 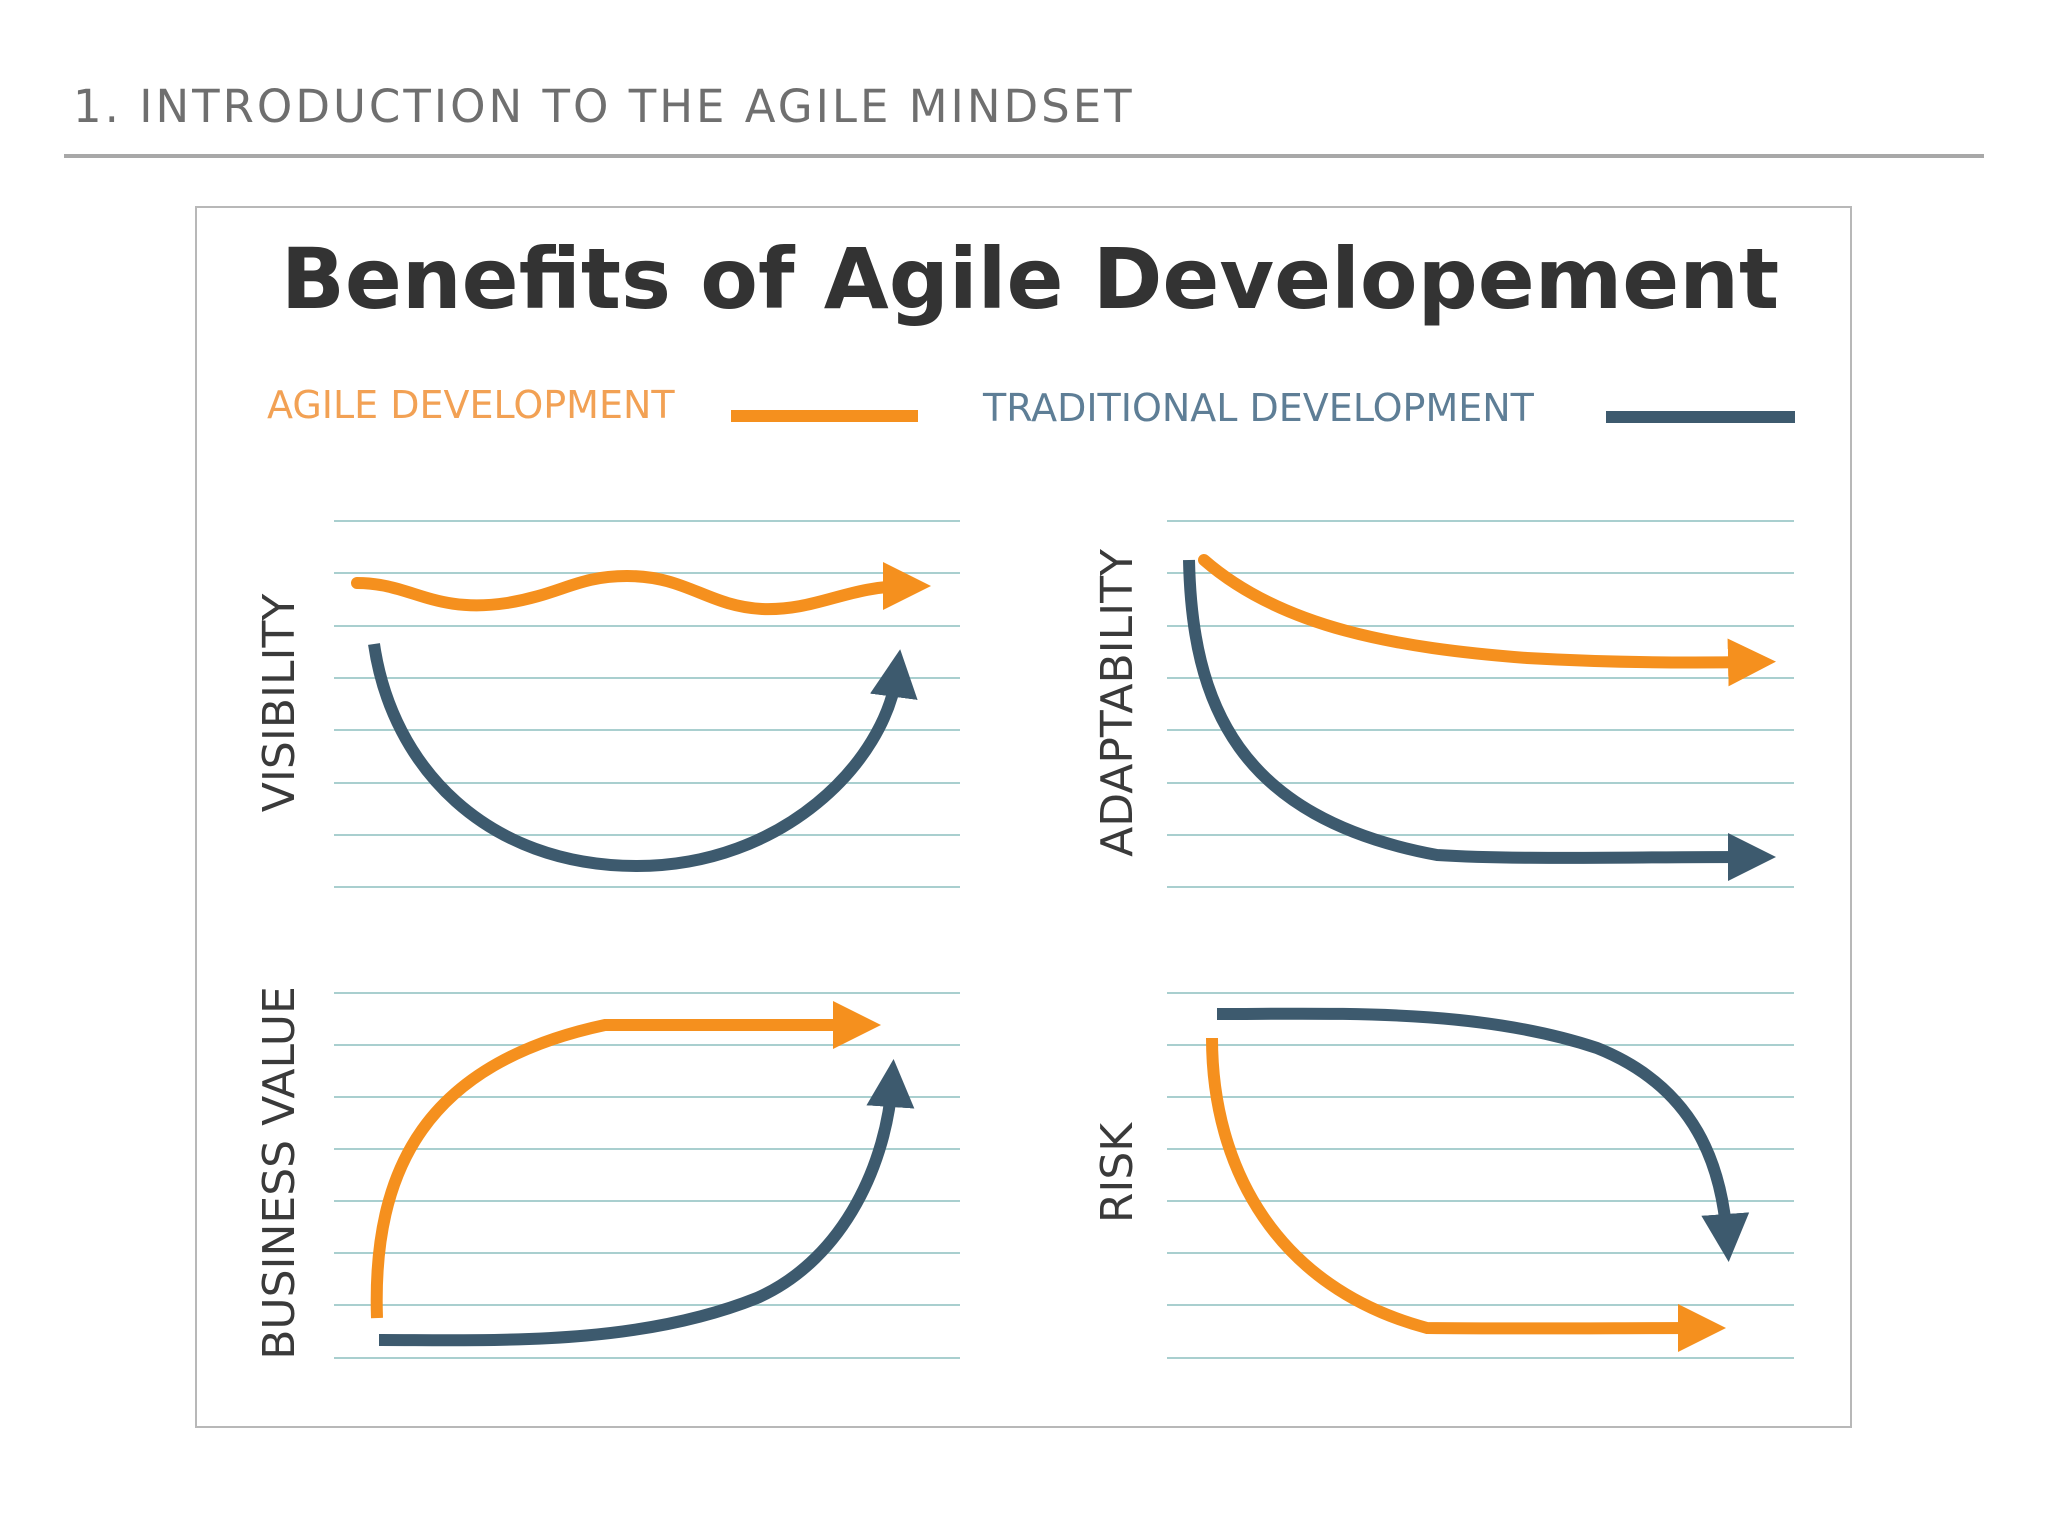 I want to click on agile-curve-risk, so click(x=1466, y=1195).